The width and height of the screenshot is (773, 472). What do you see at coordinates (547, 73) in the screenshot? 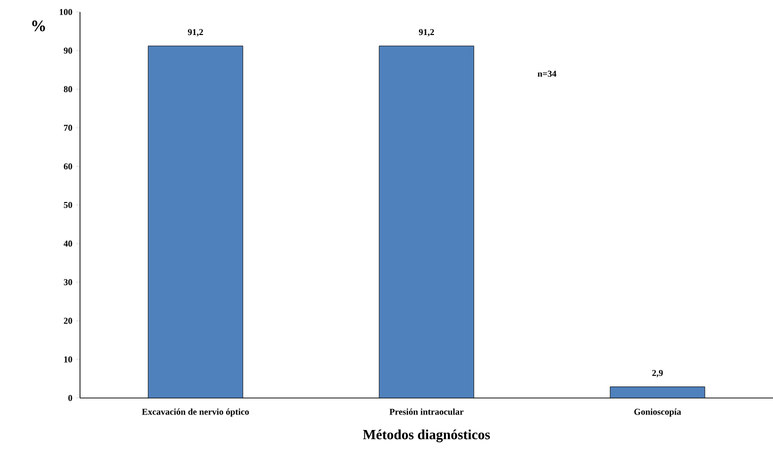
I see `annotation: n=34` at bounding box center [547, 73].